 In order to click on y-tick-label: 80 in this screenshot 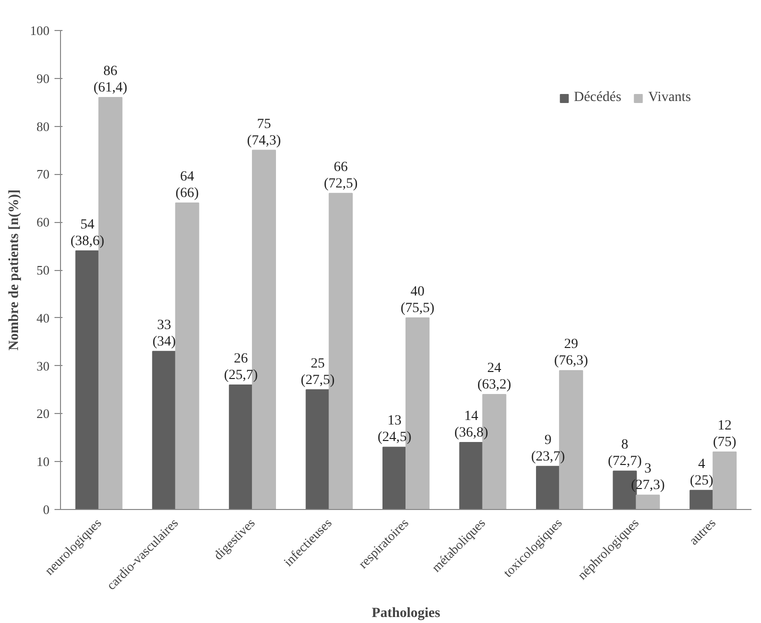, I will do `click(43, 126)`.